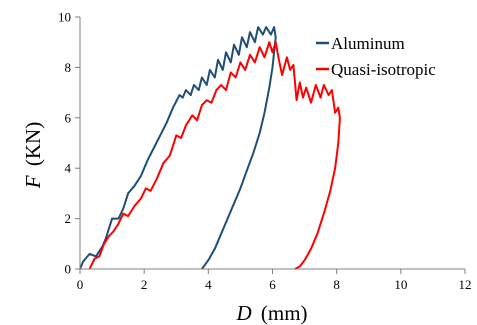 The width and height of the screenshot is (477, 325). I want to click on y-tick-label: 8, so click(68, 67).